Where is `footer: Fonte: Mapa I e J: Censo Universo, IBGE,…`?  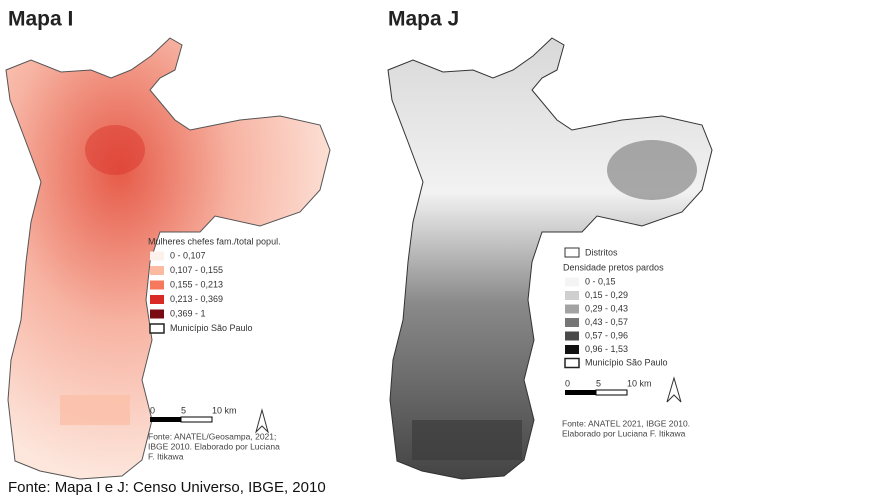 footer: Fonte: Mapa I e J: Censo Universo, IBGE,… is located at coordinates (167, 487).